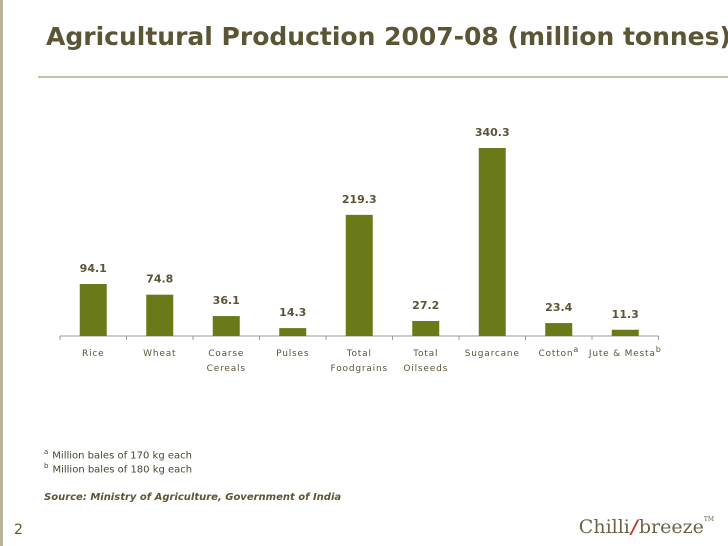 The image size is (728, 546). Describe the element at coordinates (46, 452) in the screenshot. I see `footnote-a-marker: a` at that location.